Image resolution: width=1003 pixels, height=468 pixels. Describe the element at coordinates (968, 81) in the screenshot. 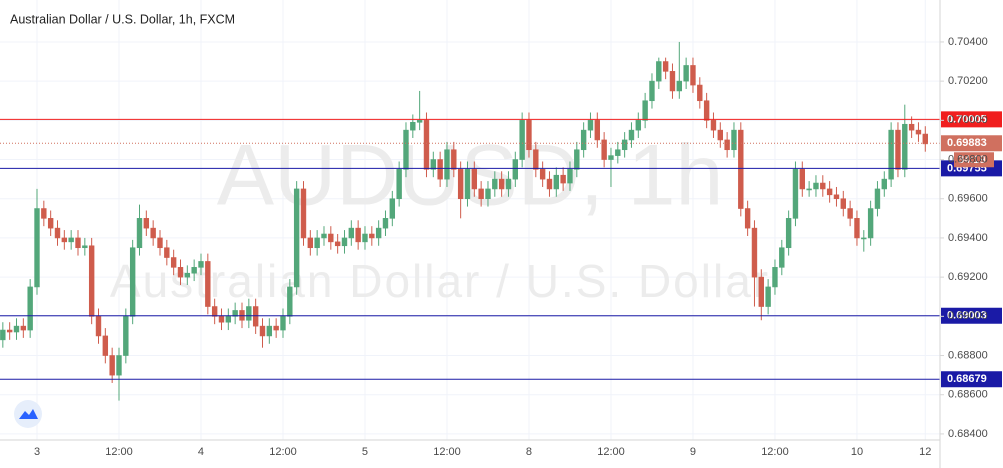

I see `y-tick-label: 0.70200` at that location.